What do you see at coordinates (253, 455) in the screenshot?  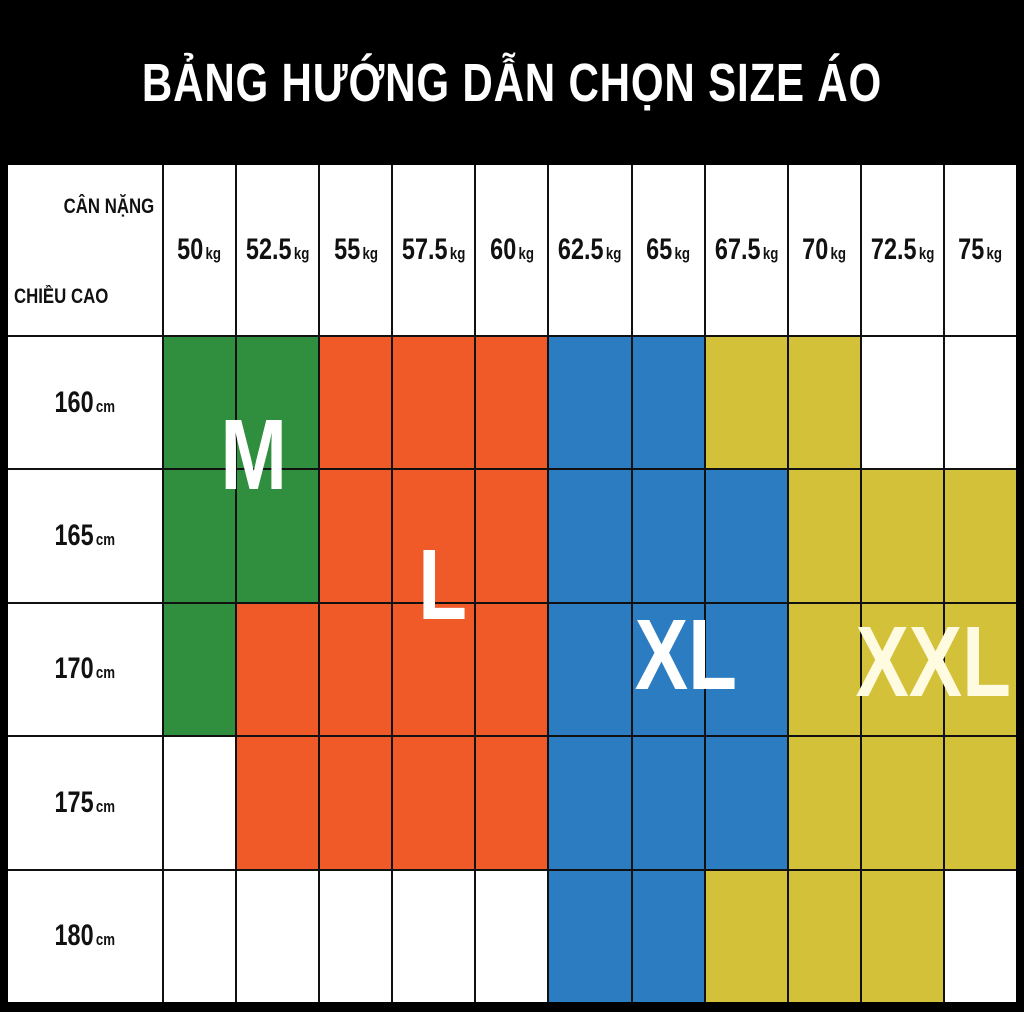 I see `size-label-m: M` at bounding box center [253, 455].